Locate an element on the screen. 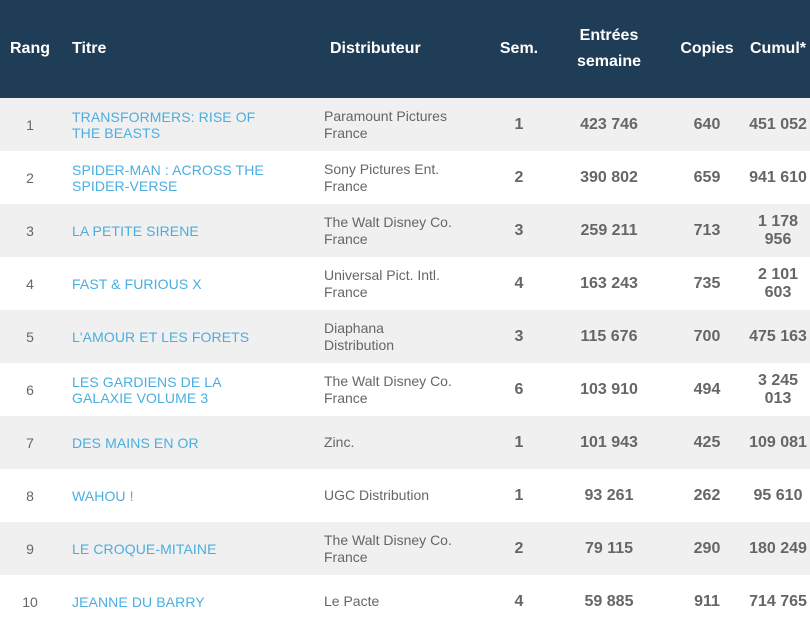 The image size is (810, 628). header-copies: Copies is located at coordinates (707, 48).